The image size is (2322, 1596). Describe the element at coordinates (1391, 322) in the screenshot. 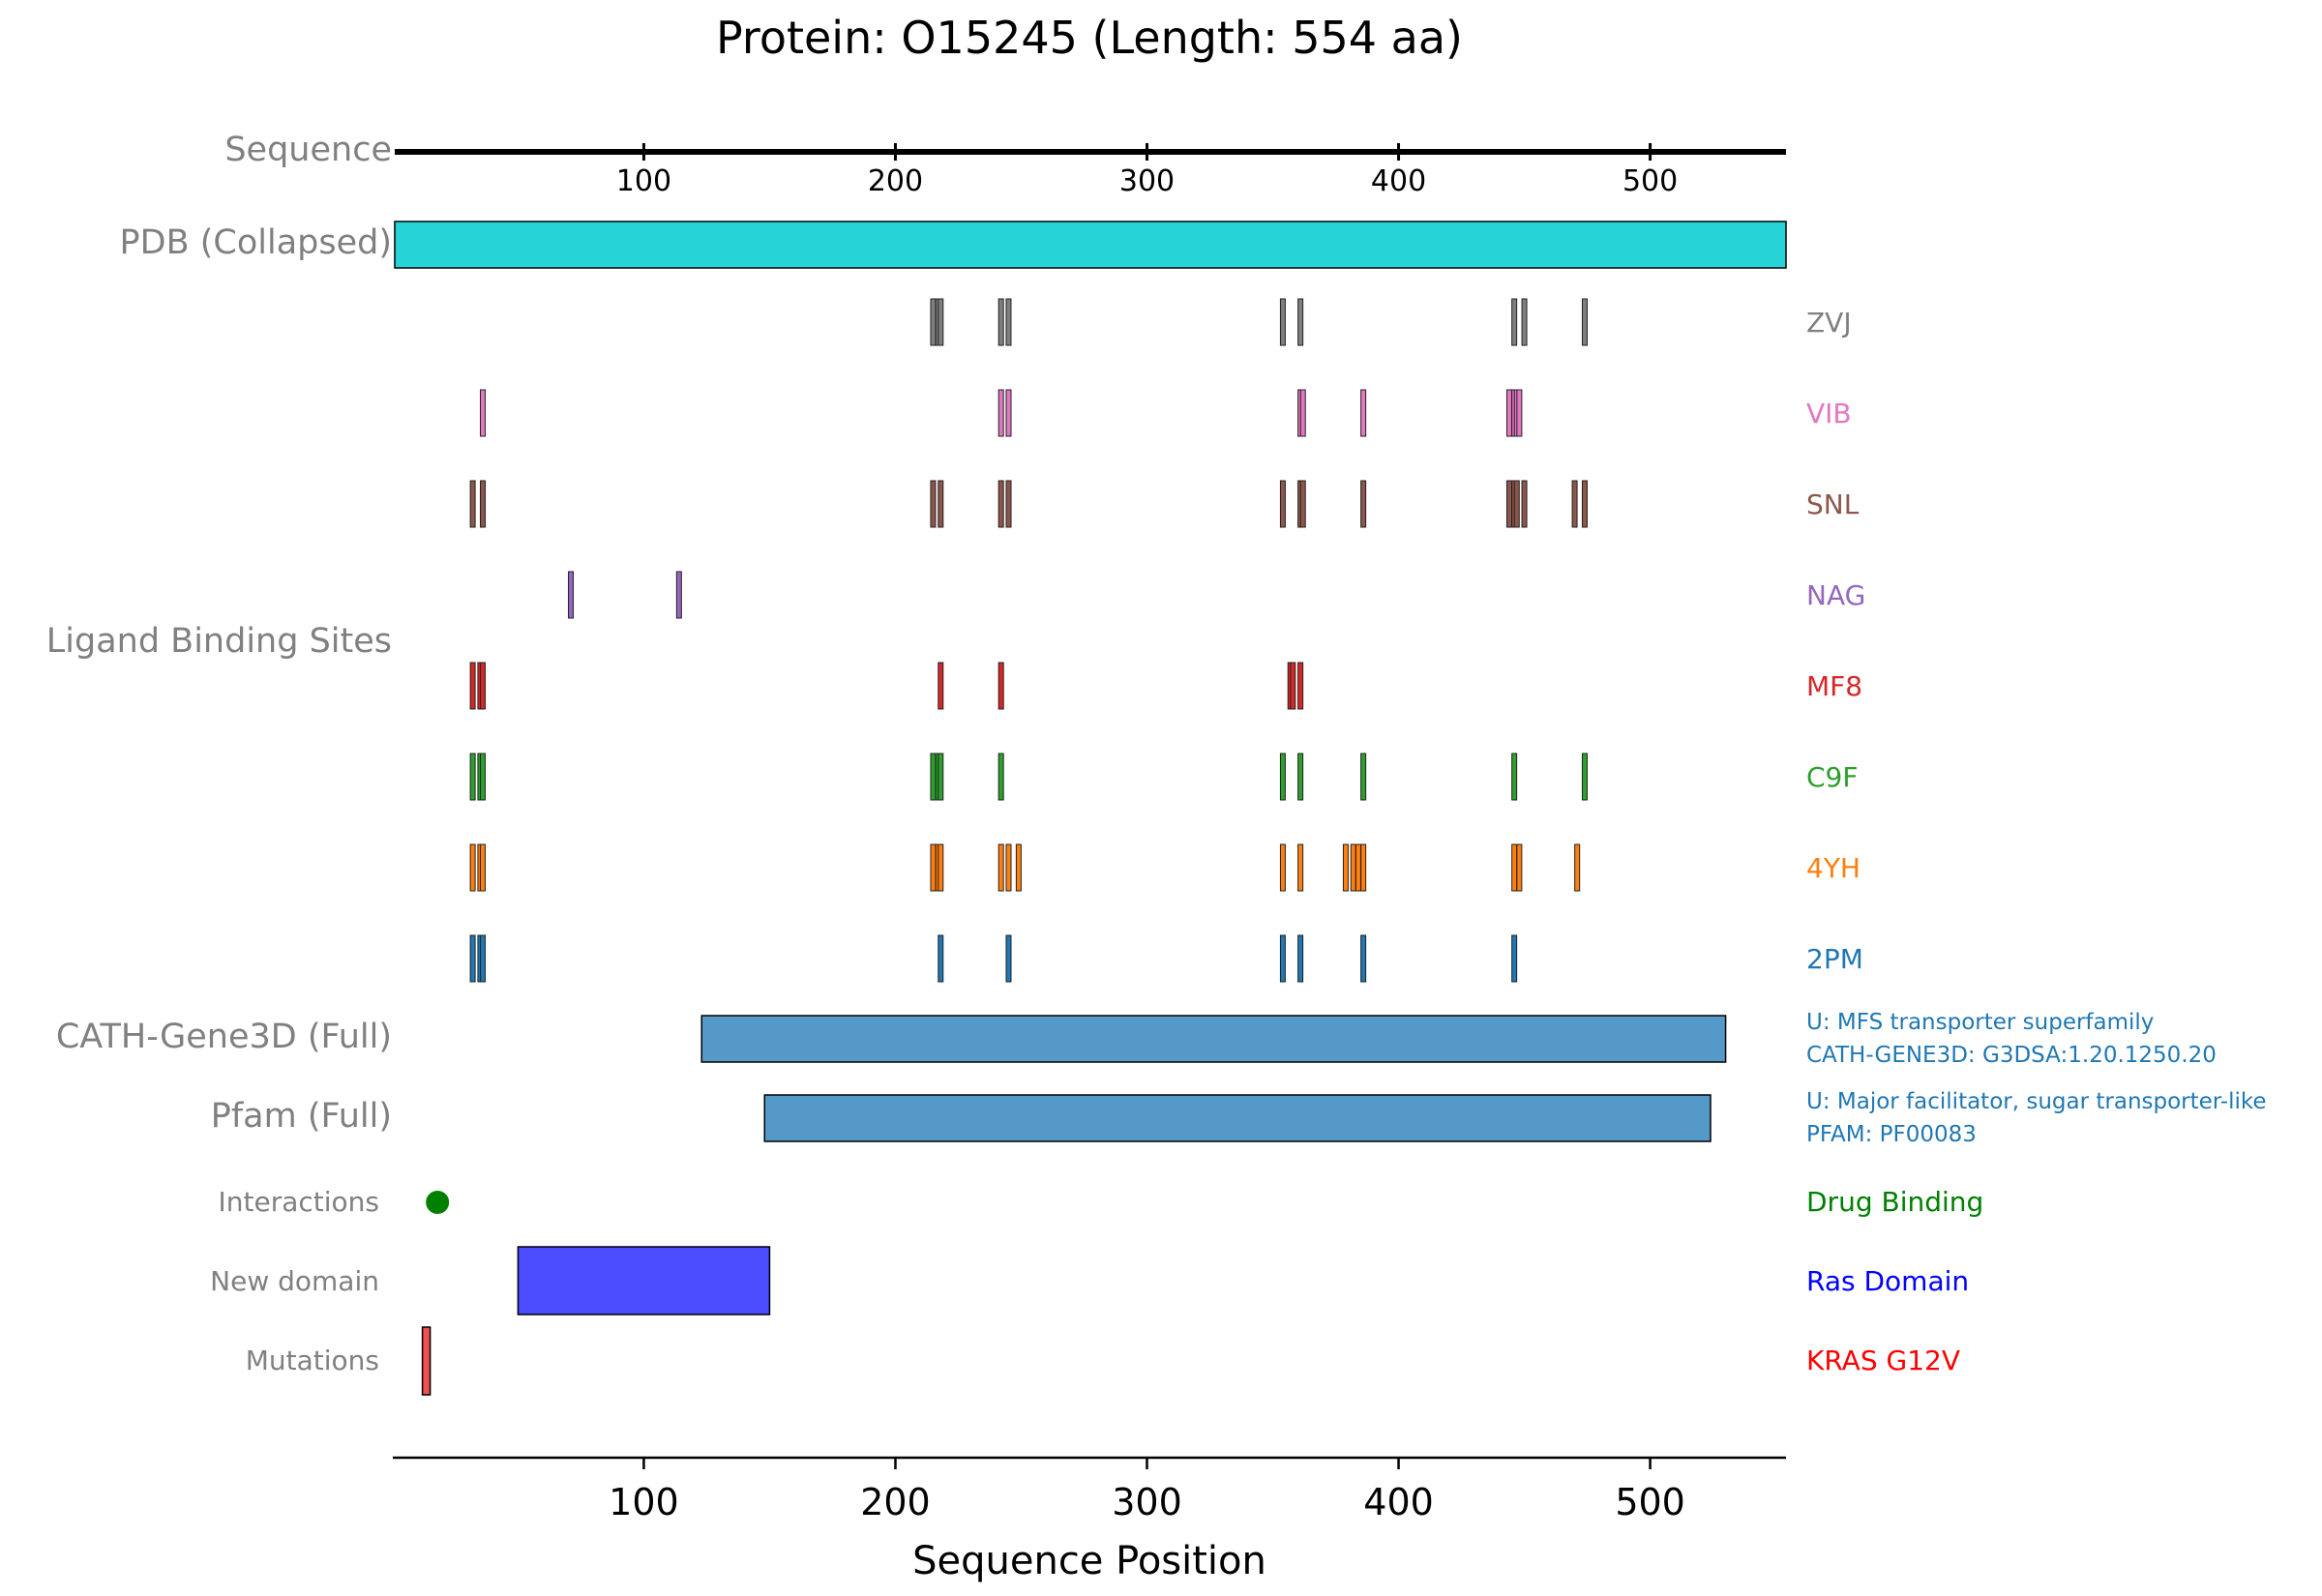

I see `ligand-row-zvj: ZVJ` at that location.